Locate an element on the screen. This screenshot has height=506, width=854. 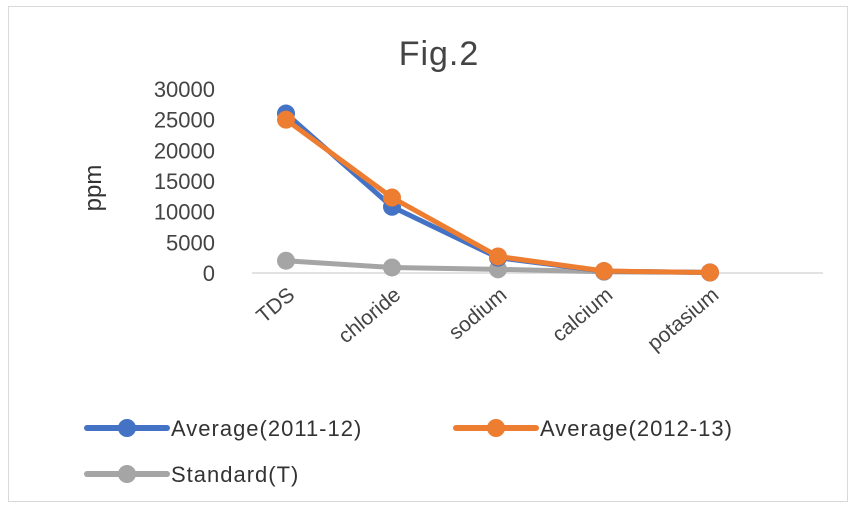
x-tick-label: sodium is located at coordinates (478, 313).